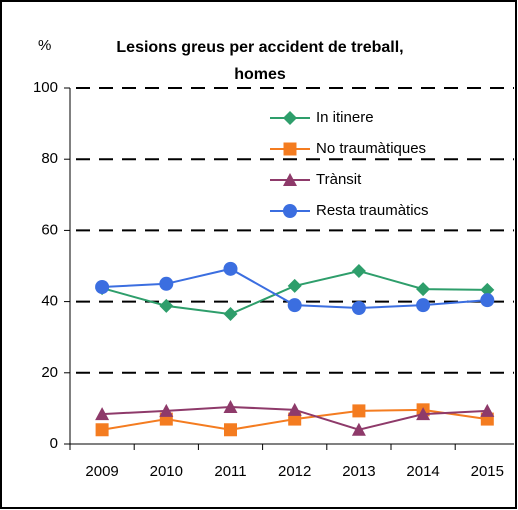  What do you see at coordinates (49, 229) in the screenshot?
I see `y-tick-label: 60` at bounding box center [49, 229].